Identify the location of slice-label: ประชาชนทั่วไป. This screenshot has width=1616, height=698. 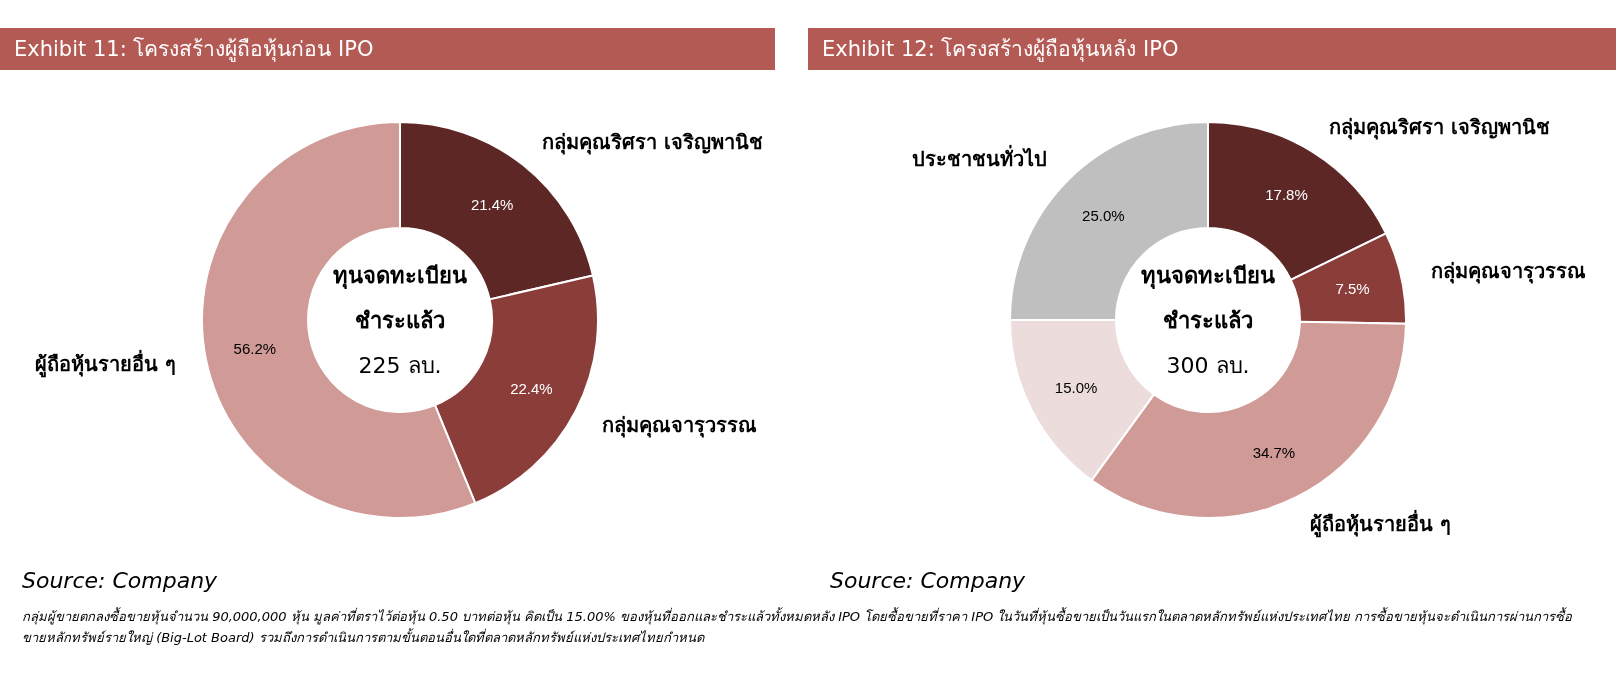
(979, 157).